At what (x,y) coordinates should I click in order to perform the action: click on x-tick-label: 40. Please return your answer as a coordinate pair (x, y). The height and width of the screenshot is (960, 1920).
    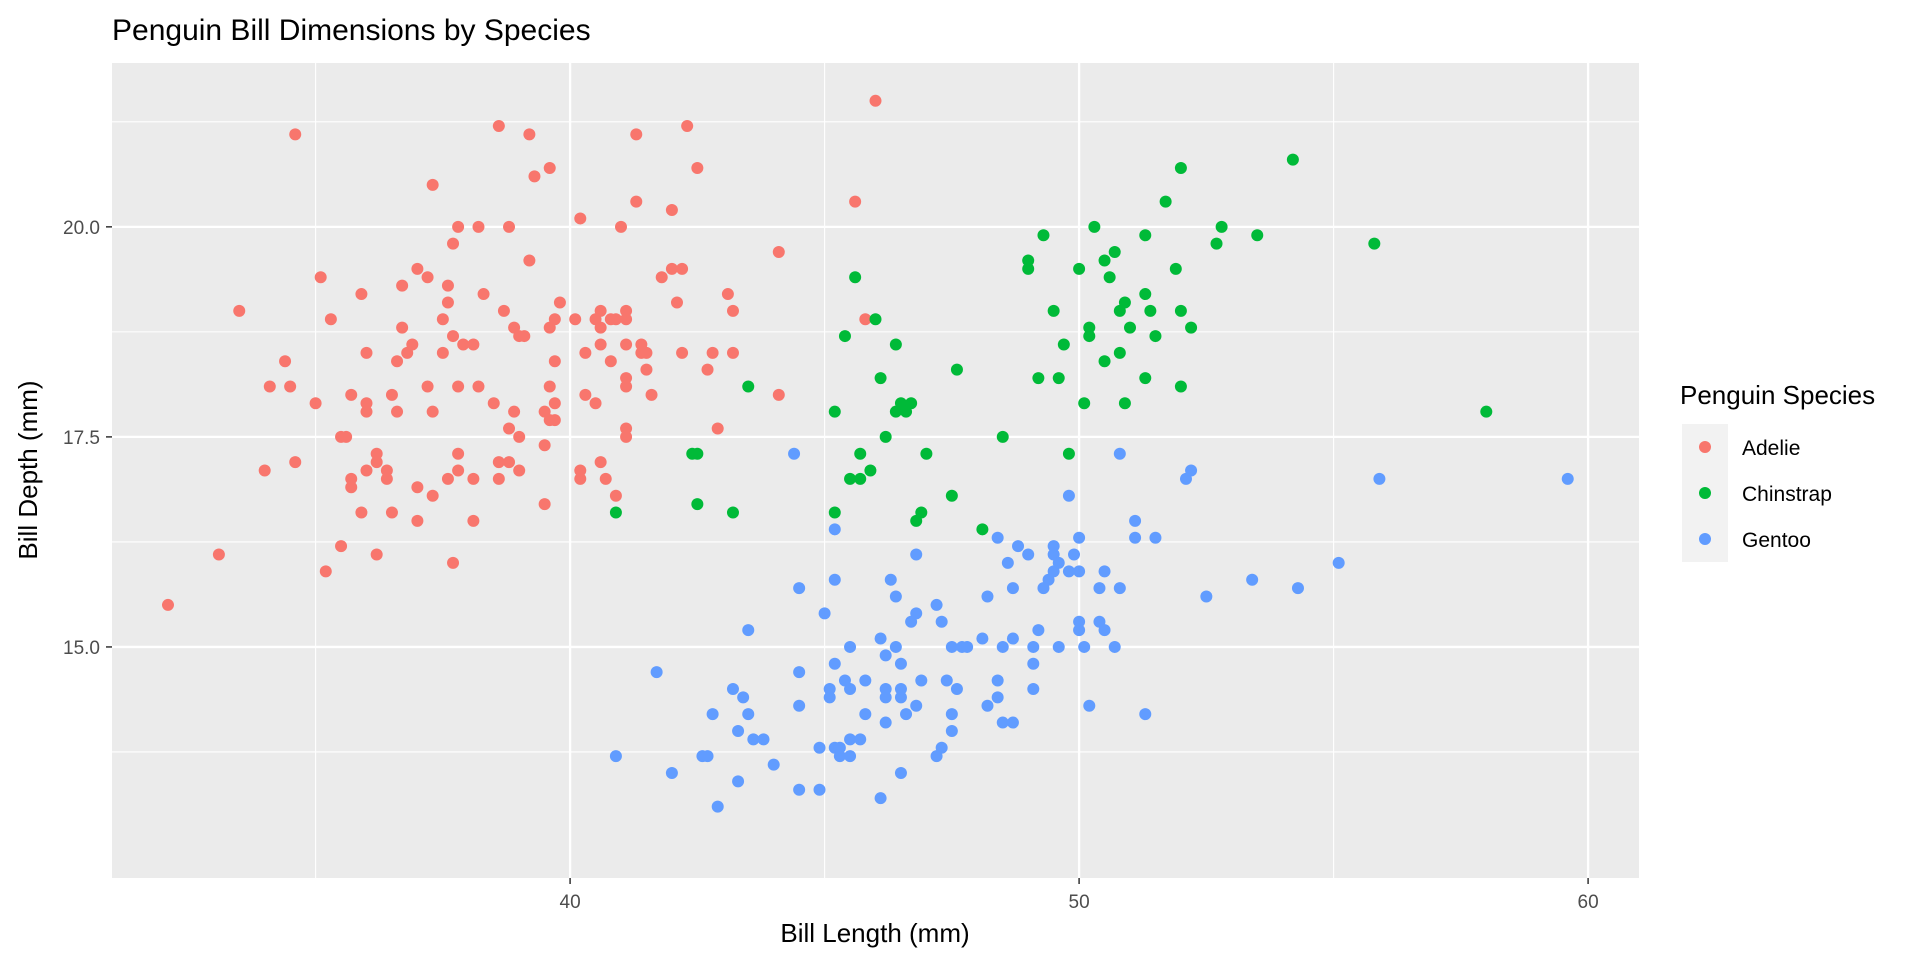
    Looking at the image, I should click on (570, 902).